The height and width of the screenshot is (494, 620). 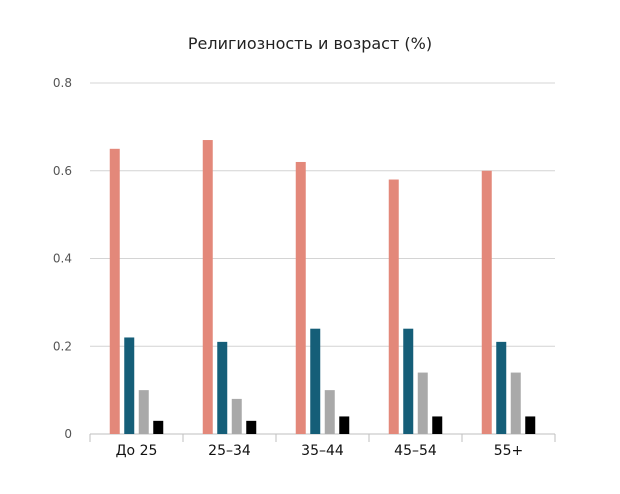 I want to click on y-tick-label-1: 0.2, so click(x=62, y=346).